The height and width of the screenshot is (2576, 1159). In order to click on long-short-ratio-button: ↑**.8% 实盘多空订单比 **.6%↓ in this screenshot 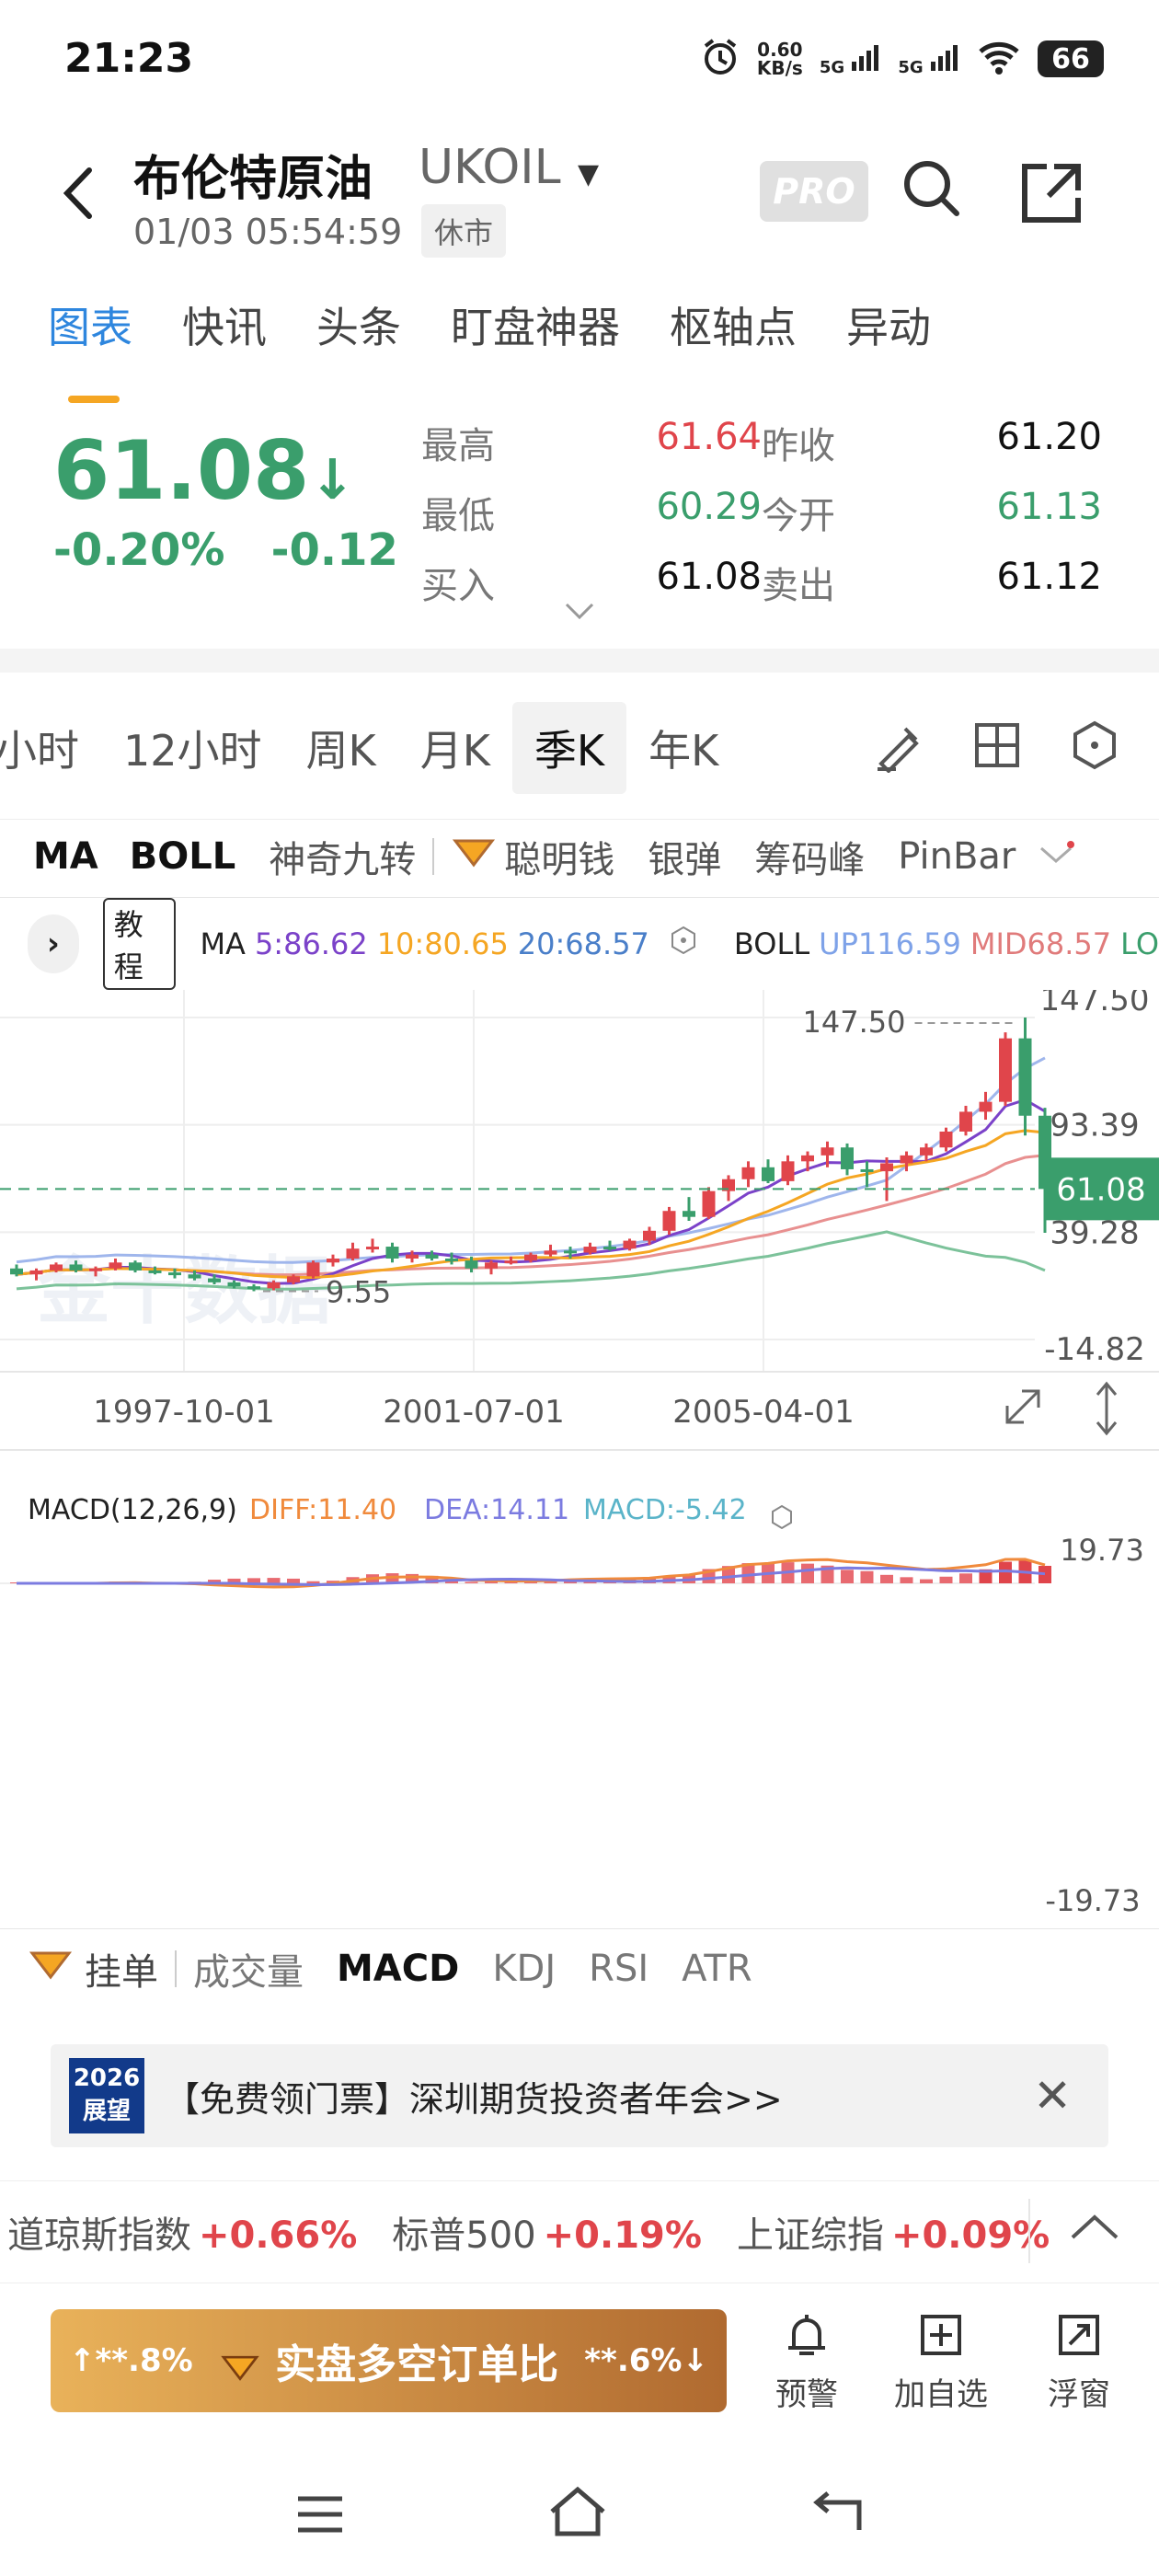, I will do `click(389, 2360)`.